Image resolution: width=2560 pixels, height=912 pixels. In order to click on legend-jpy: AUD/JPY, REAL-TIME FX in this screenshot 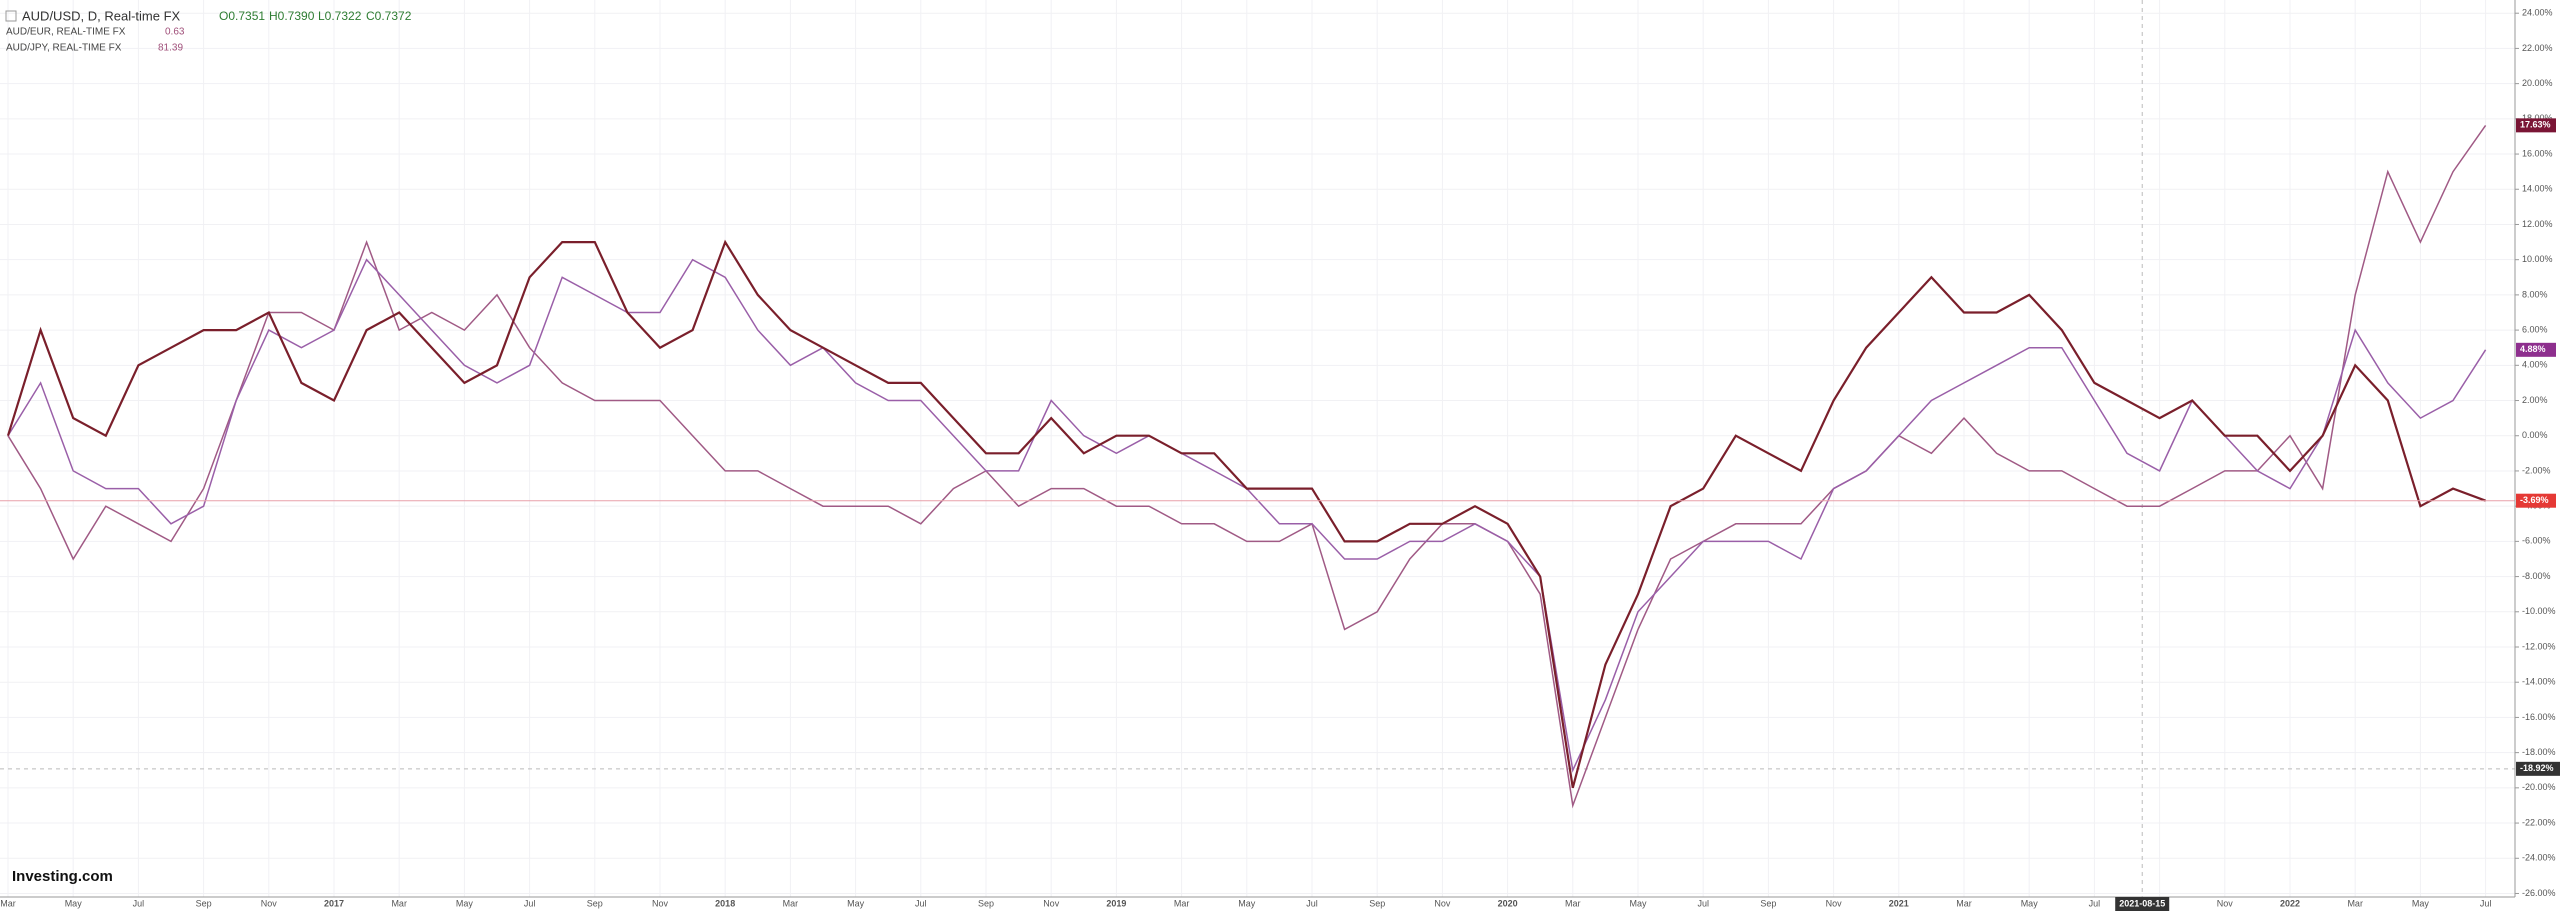, I will do `click(64, 48)`.